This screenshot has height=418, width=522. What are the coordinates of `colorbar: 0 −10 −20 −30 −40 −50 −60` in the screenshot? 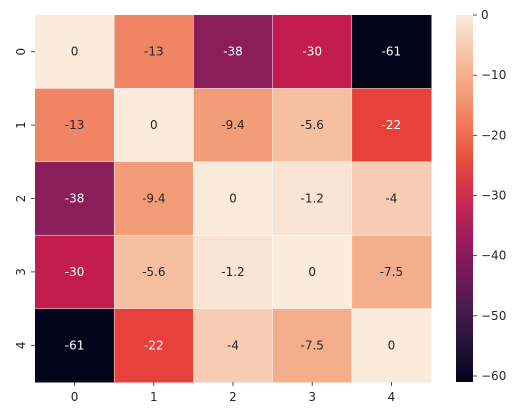 It's located at (481, 195).